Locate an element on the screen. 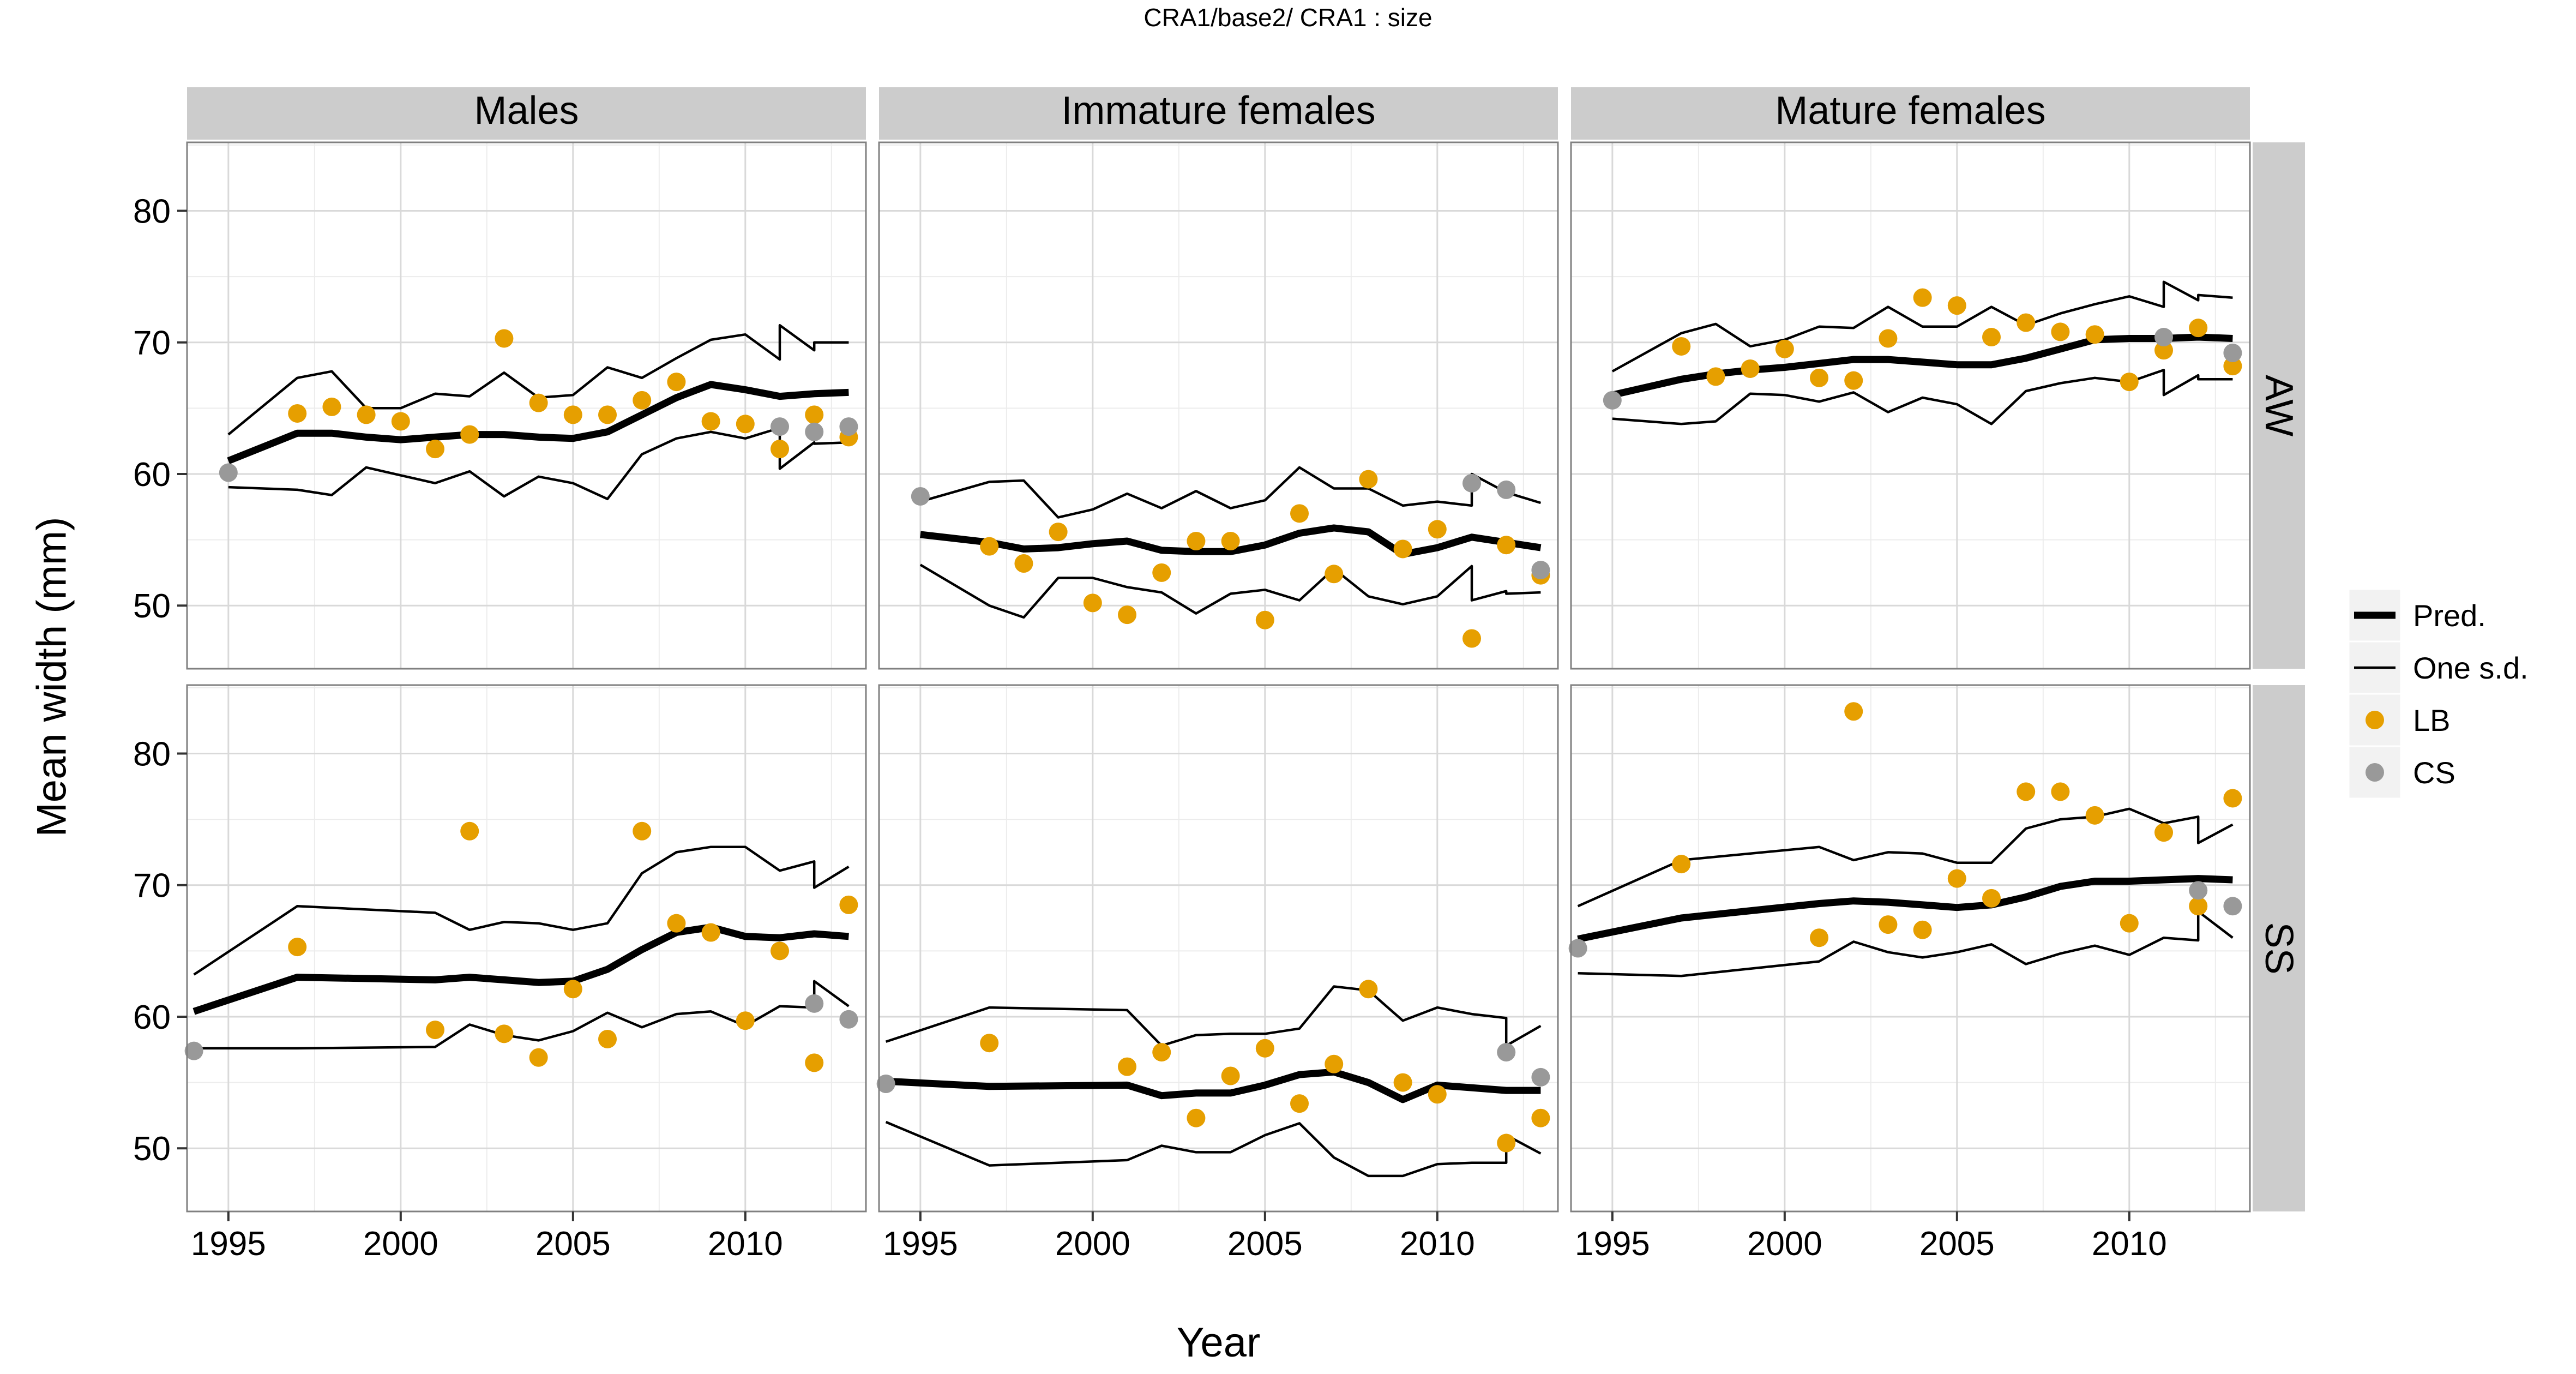  legend: Pred. One s.d. LB CS is located at coordinates (2438, 694).